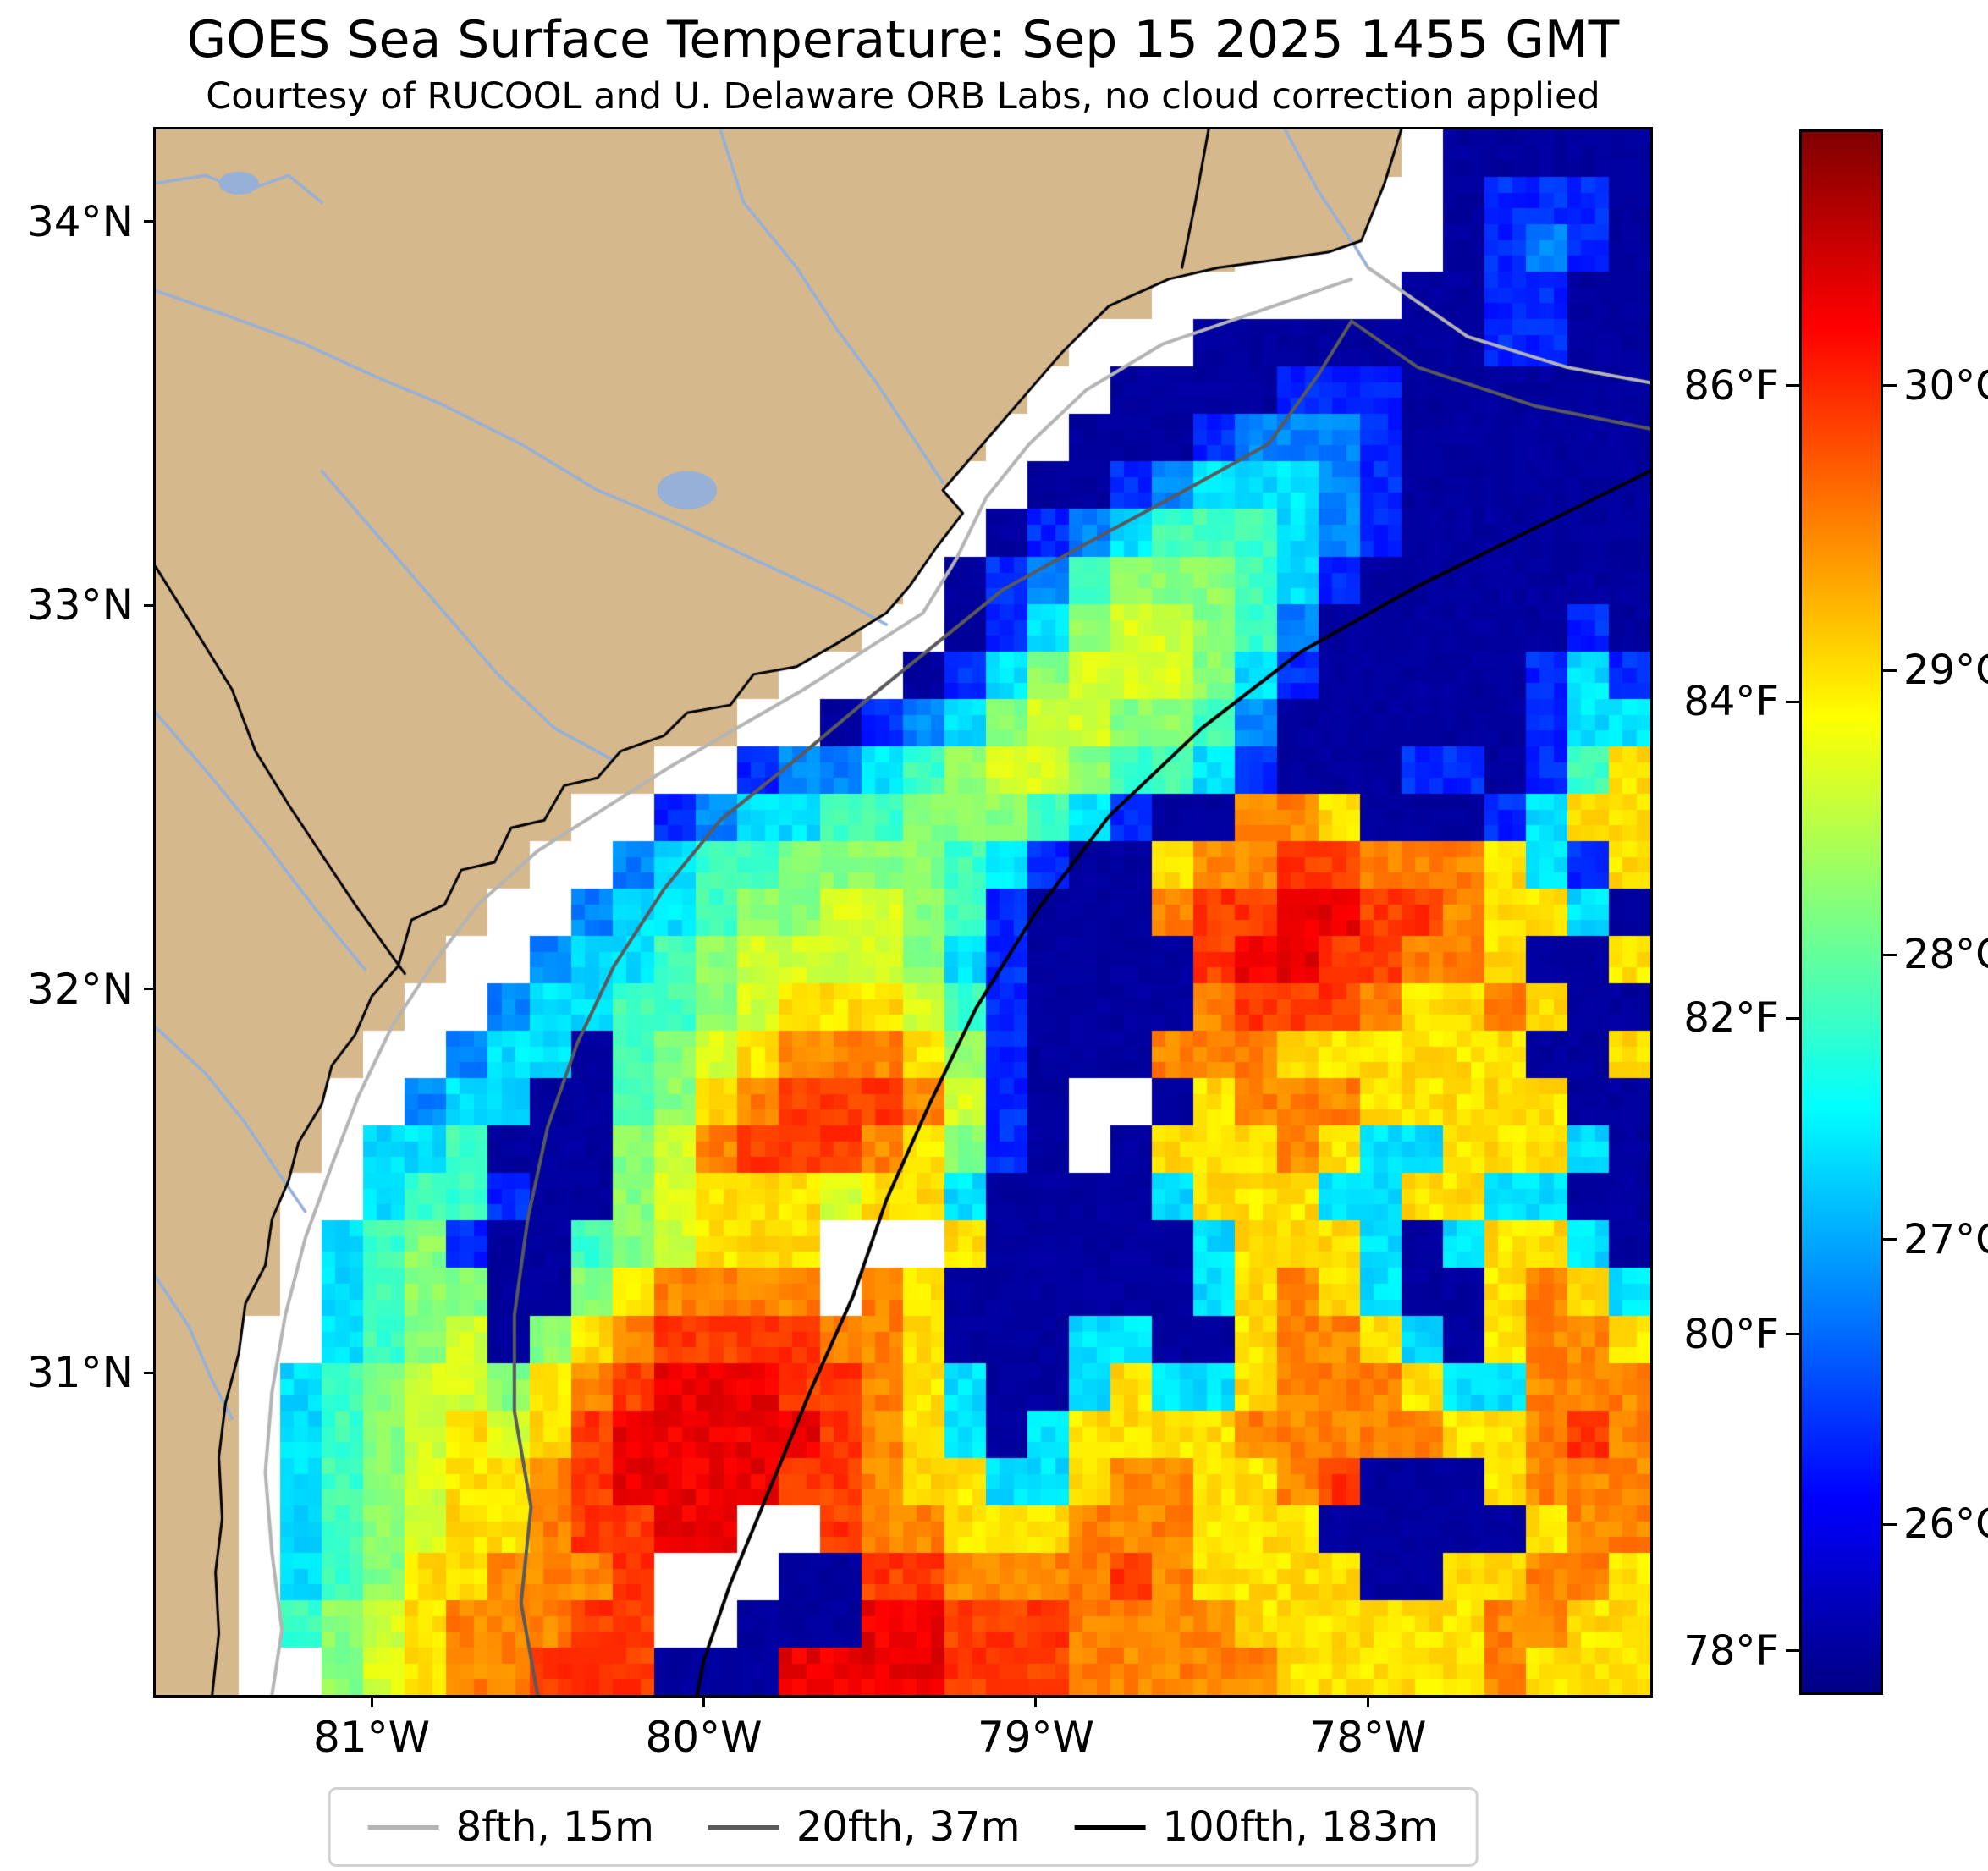 The image size is (1988, 1871). I want to click on colorbar-label-celsius: 27°C, so click(1945, 1239).